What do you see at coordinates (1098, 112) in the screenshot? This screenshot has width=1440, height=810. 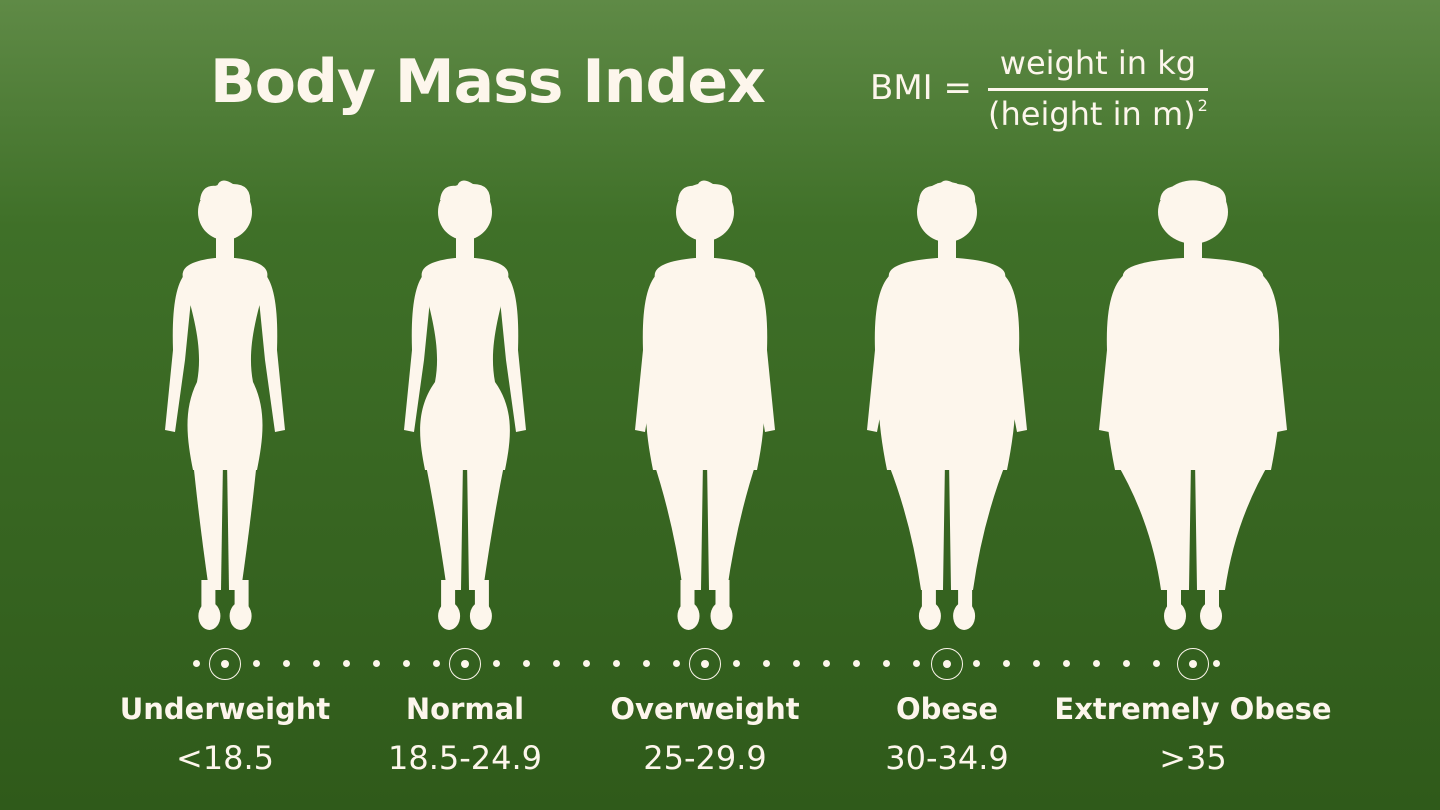 I see `formula-denominator-wrap: (height in m) 2` at bounding box center [1098, 112].